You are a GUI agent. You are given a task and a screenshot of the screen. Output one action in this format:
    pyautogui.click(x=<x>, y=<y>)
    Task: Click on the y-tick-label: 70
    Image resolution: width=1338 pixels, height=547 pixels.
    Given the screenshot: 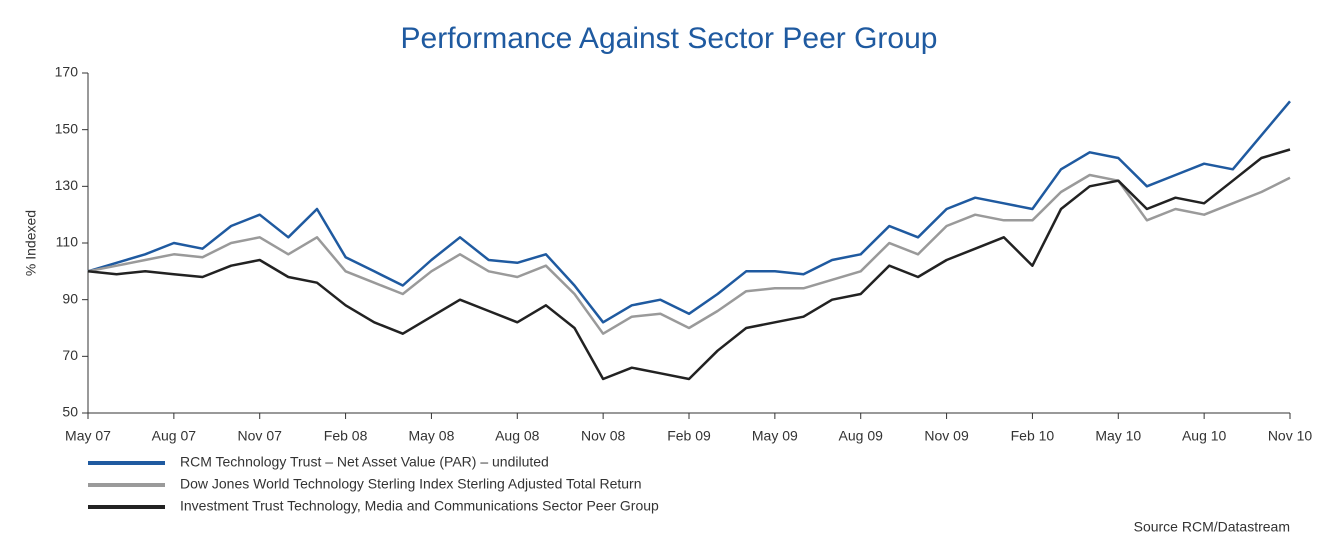 What is the action you would take?
    pyautogui.click(x=70, y=355)
    